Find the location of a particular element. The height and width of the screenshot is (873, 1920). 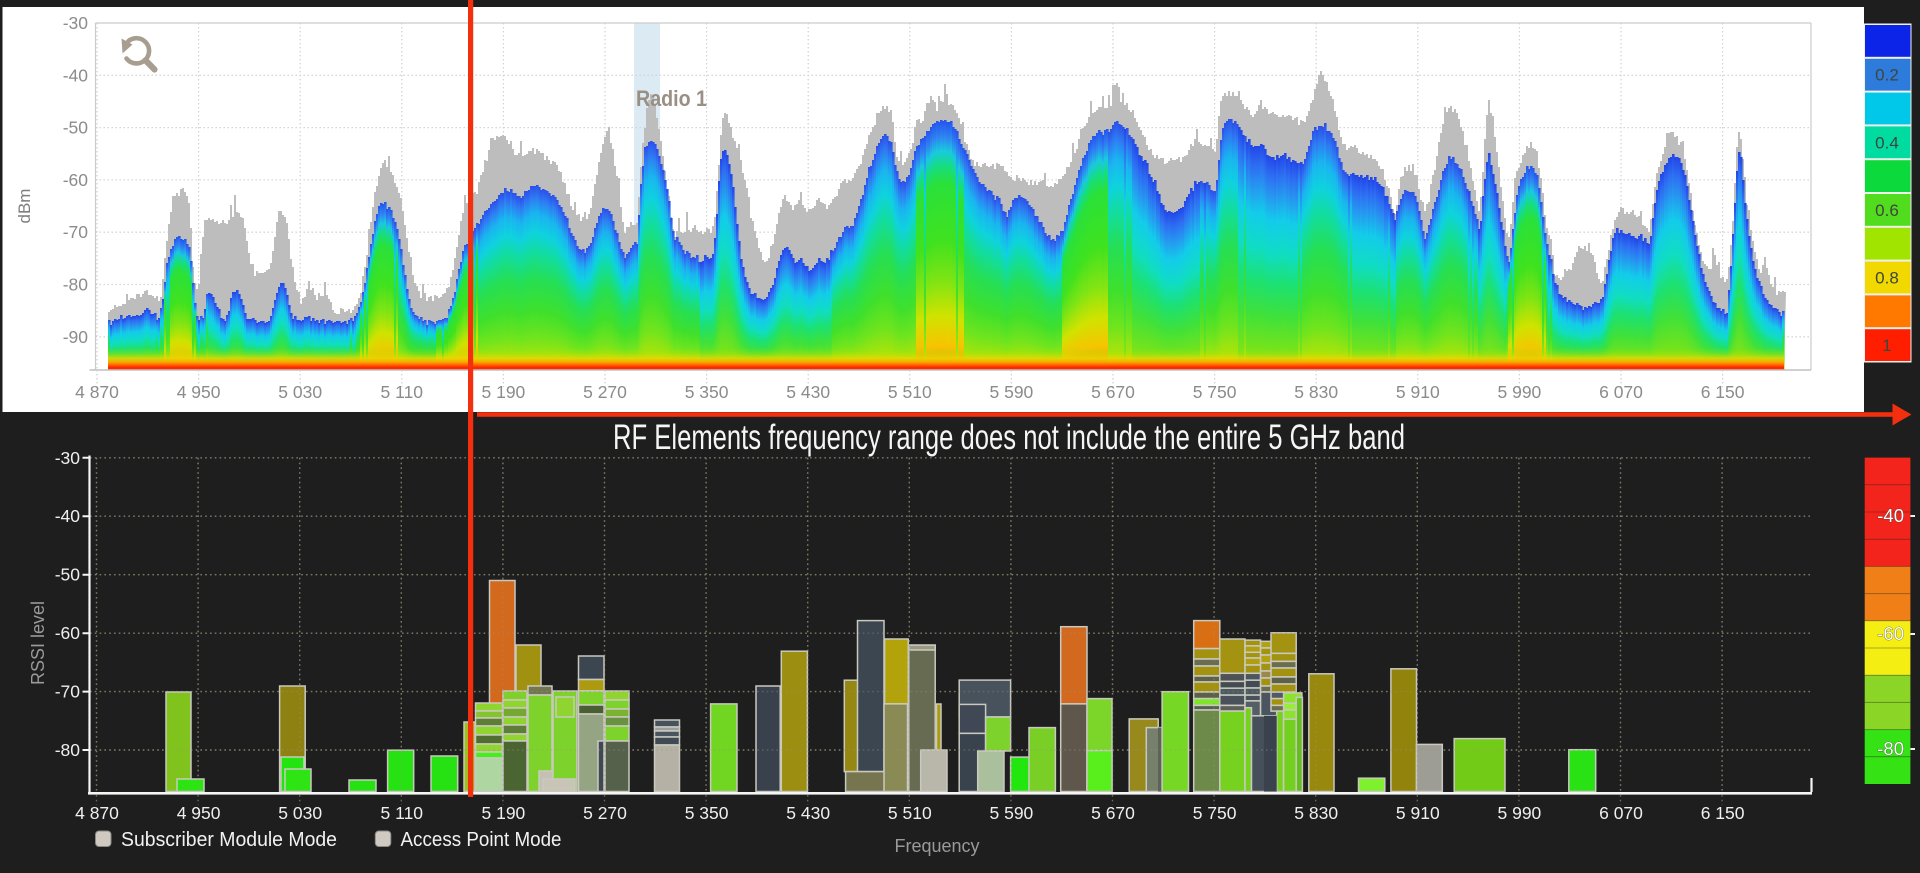

svg-text: Access Point Mode is located at coordinates (481, 840).